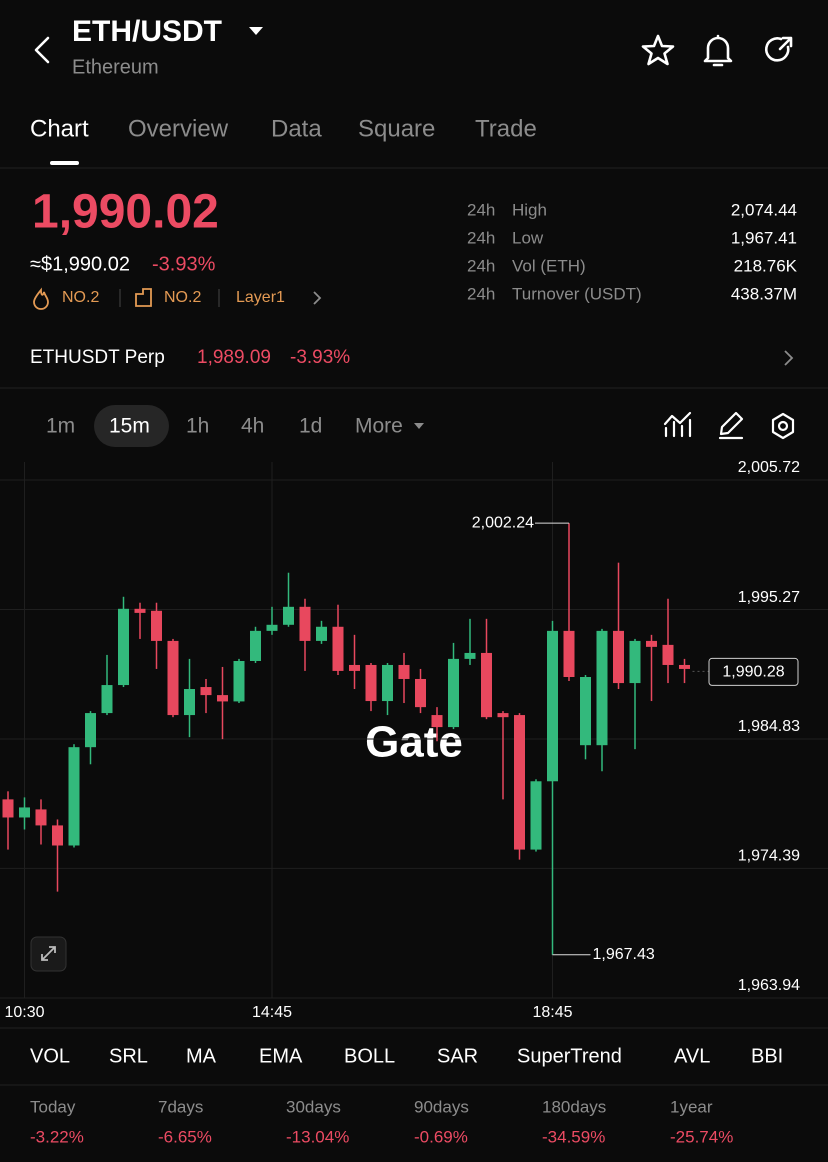  I want to click on fullscreen-icon, so click(48, 953).